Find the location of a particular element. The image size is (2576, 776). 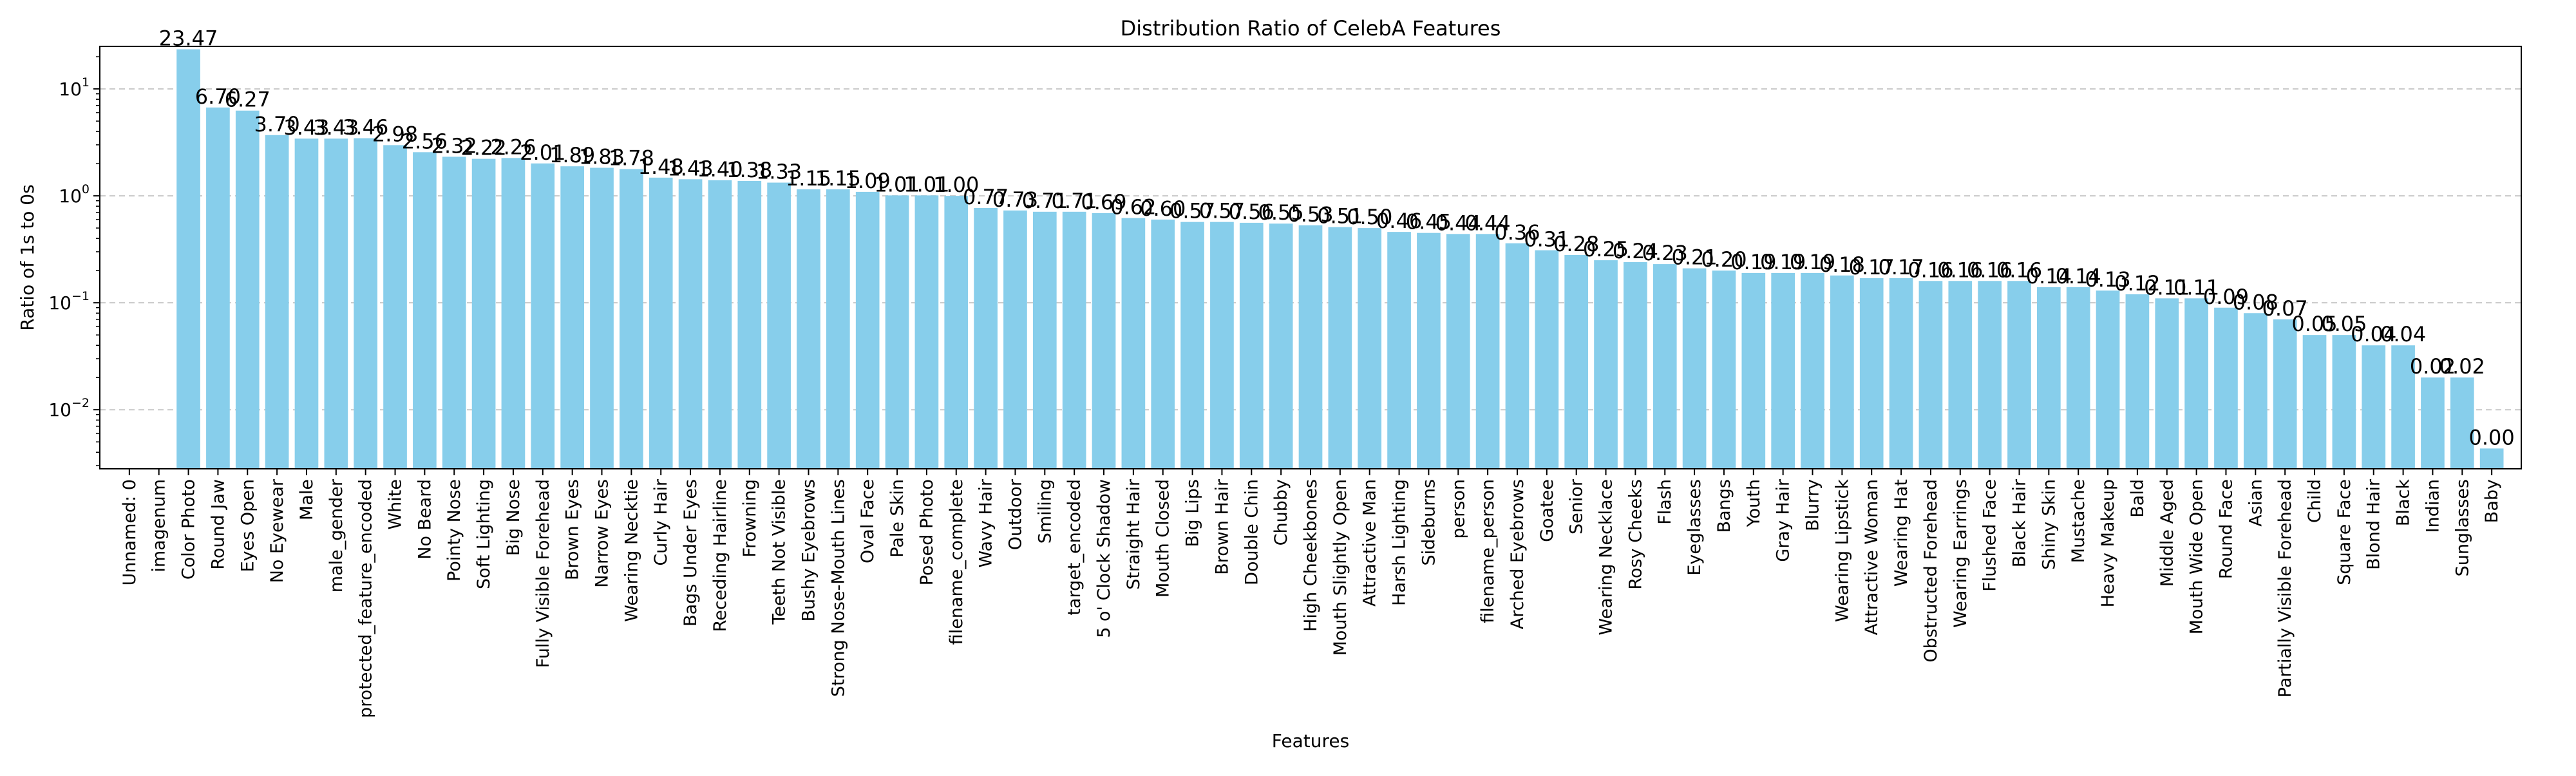

x-tick-label: Receding Hairline is located at coordinates (720, 555).